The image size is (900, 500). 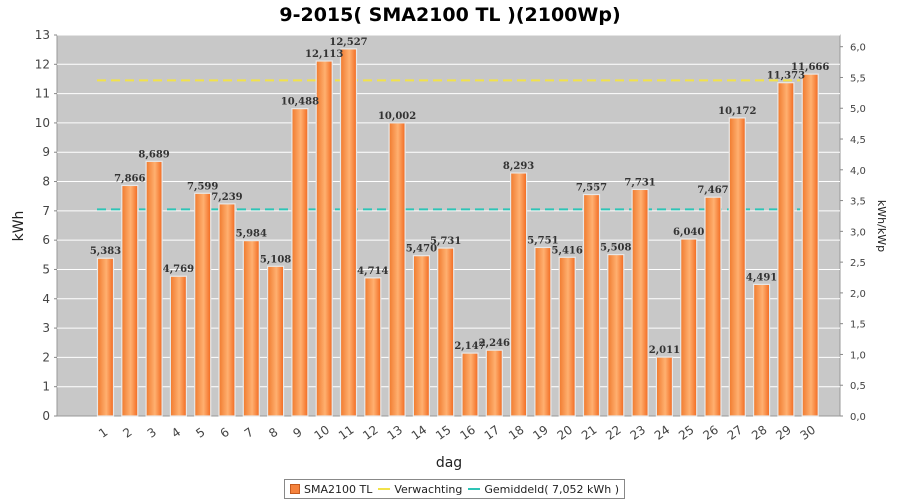 I want to click on bar-value-label: 11,373, so click(x=786, y=76).